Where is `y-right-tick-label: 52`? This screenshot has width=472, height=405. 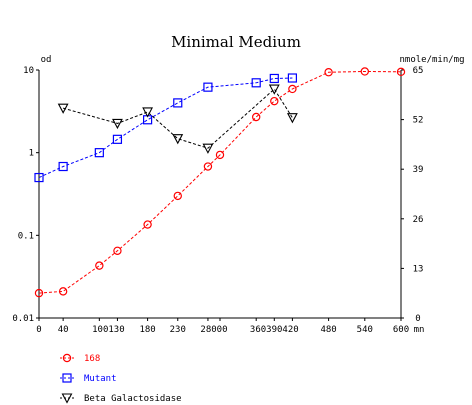 y-right-tick-label: 52 is located at coordinates (418, 121).